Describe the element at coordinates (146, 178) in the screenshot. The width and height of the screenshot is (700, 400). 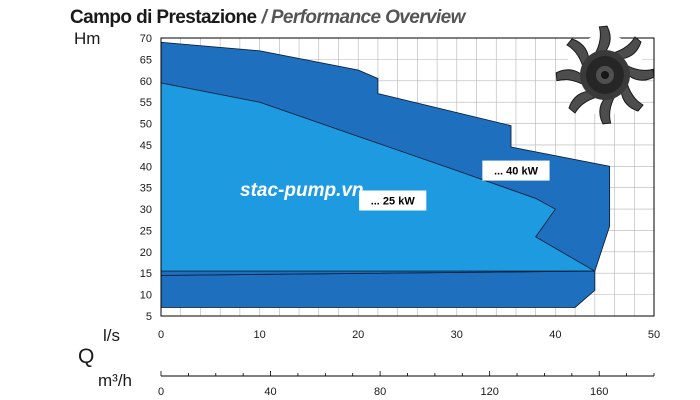
I see `y-tick-labels: 5 10 15 20 25 30 35 40 45 50 55 60 65 70` at that location.